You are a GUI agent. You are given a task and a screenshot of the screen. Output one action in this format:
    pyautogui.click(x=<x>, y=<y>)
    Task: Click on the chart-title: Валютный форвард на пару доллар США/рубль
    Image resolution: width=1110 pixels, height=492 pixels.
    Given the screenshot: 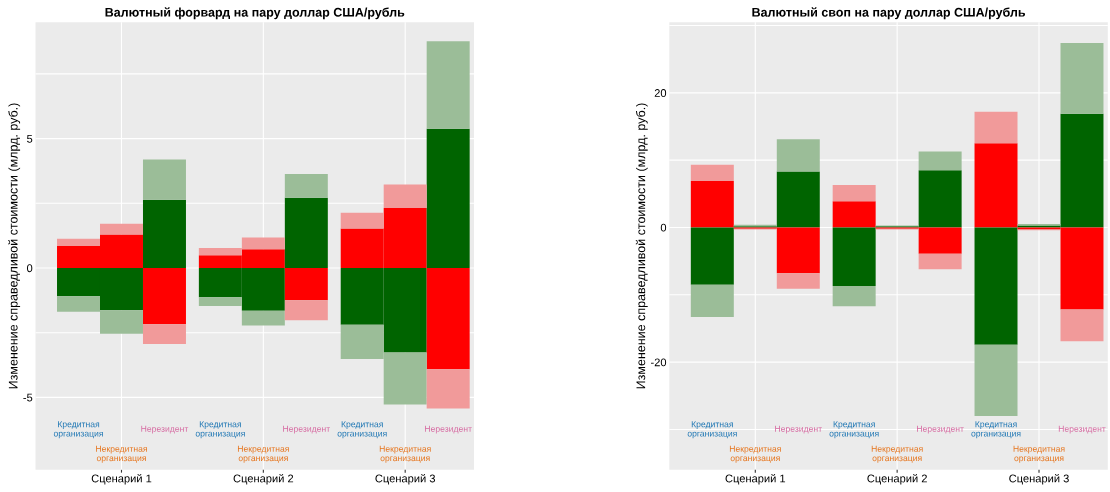 What is the action you would take?
    pyautogui.click(x=255, y=13)
    